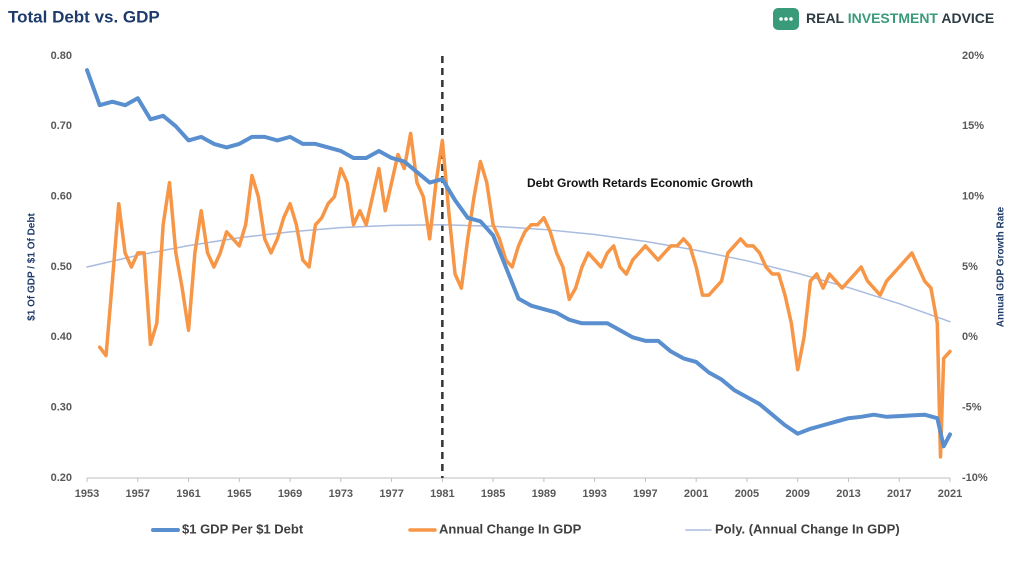 Image resolution: width=1014 pixels, height=570 pixels. What do you see at coordinates (442, 494) in the screenshot?
I see `x-tick-label: 1981` at bounding box center [442, 494].